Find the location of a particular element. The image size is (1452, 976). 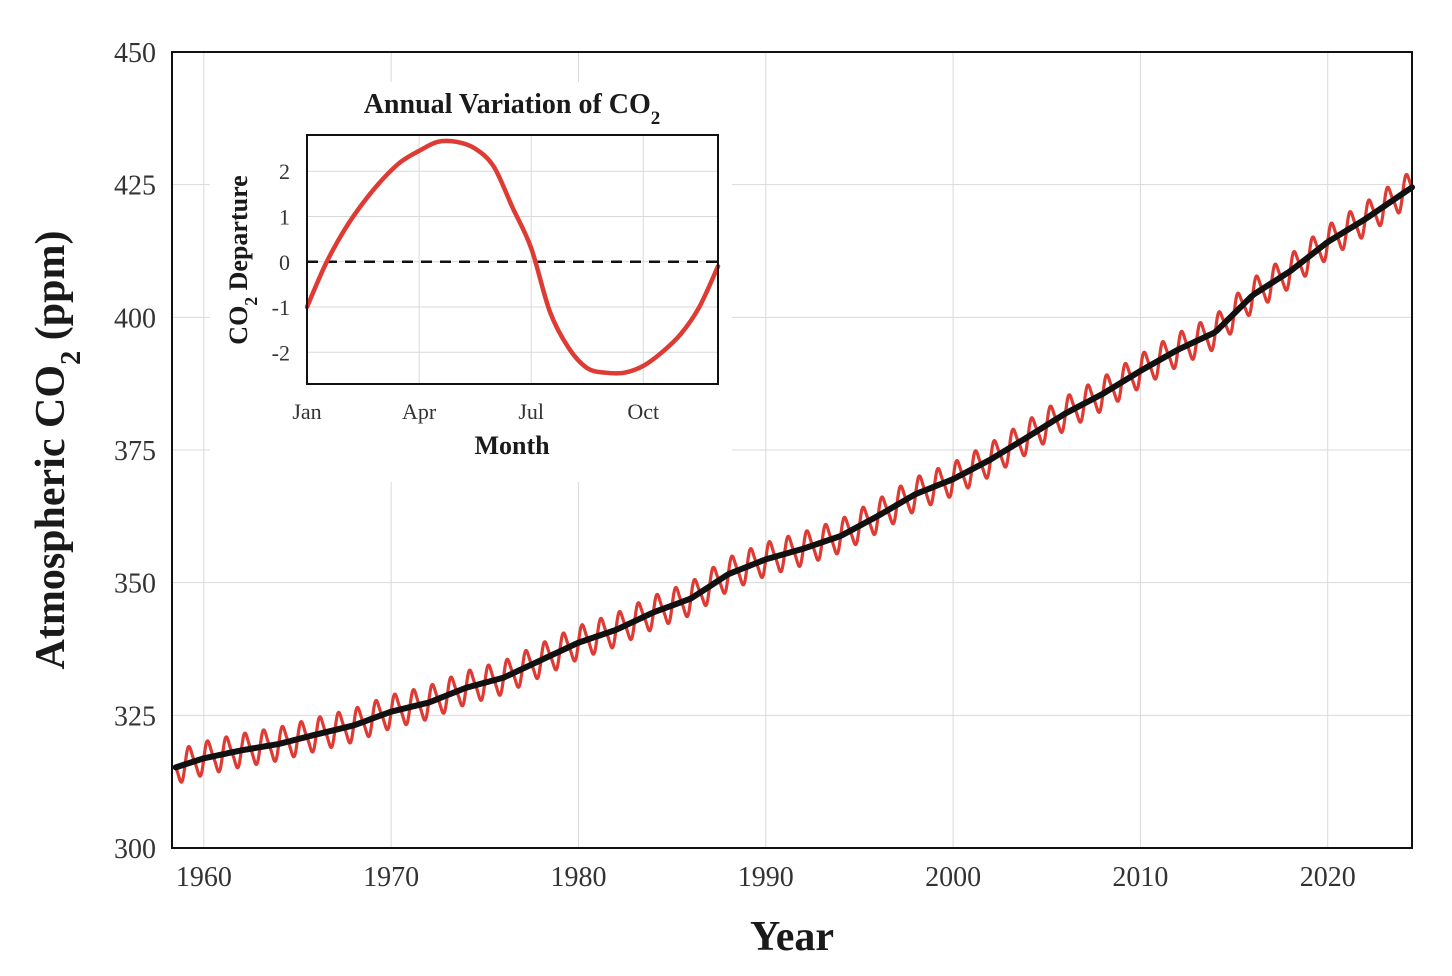

inset-y-tick-label: 2 is located at coordinates (284, 171).